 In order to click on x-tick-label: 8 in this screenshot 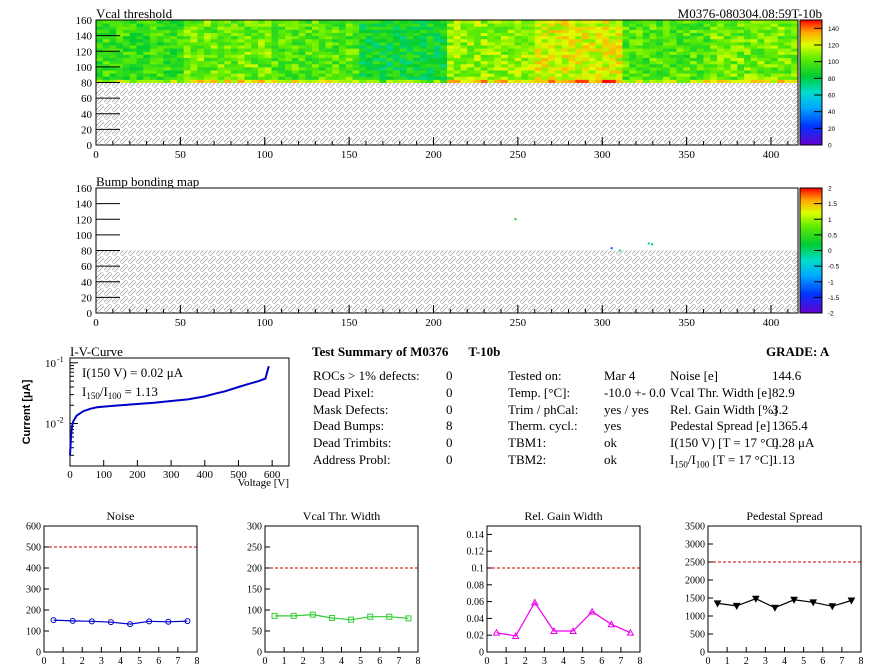, I will do `click(640, 661)`.